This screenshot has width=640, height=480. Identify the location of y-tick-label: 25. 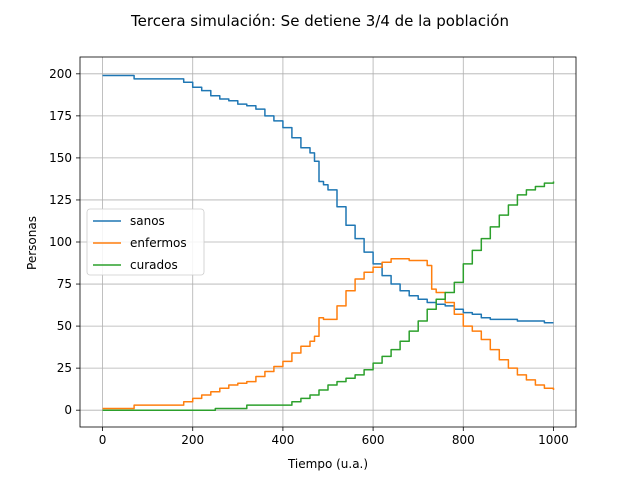
(64, 368).